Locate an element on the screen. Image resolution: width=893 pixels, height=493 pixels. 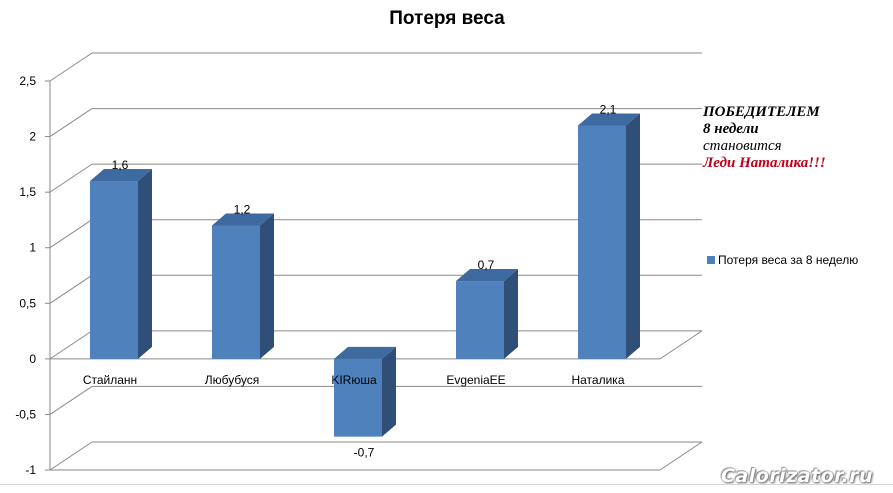
y-tick-label-1: 2 is located at coordinates (32, 137).